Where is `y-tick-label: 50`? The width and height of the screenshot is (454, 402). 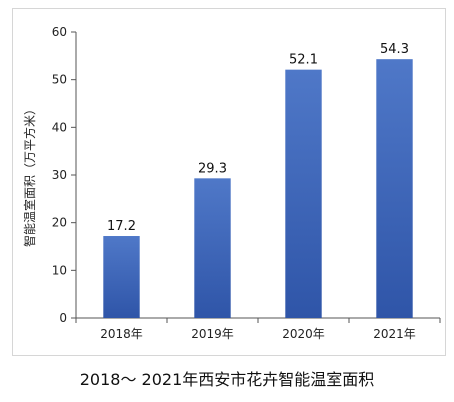 y-tick-label: 50 is located at coordinates (59, 80).